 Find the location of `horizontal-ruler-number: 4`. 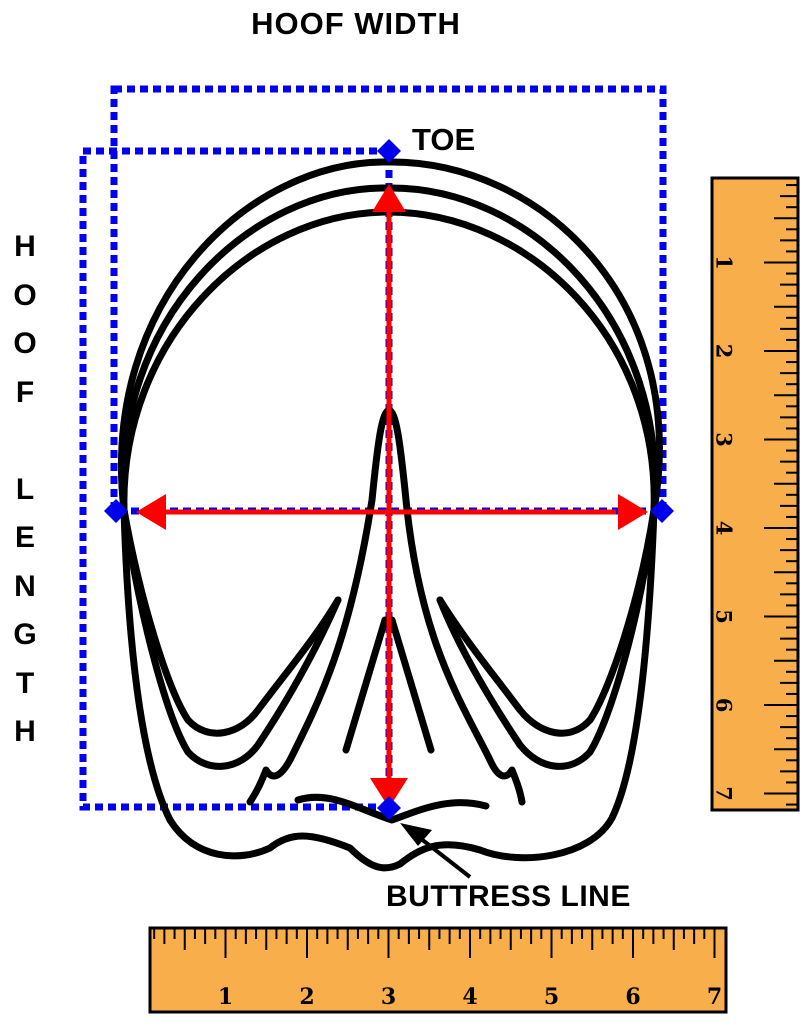

horizontal-ruler-number: 4 is located at coordinates (469, 997).